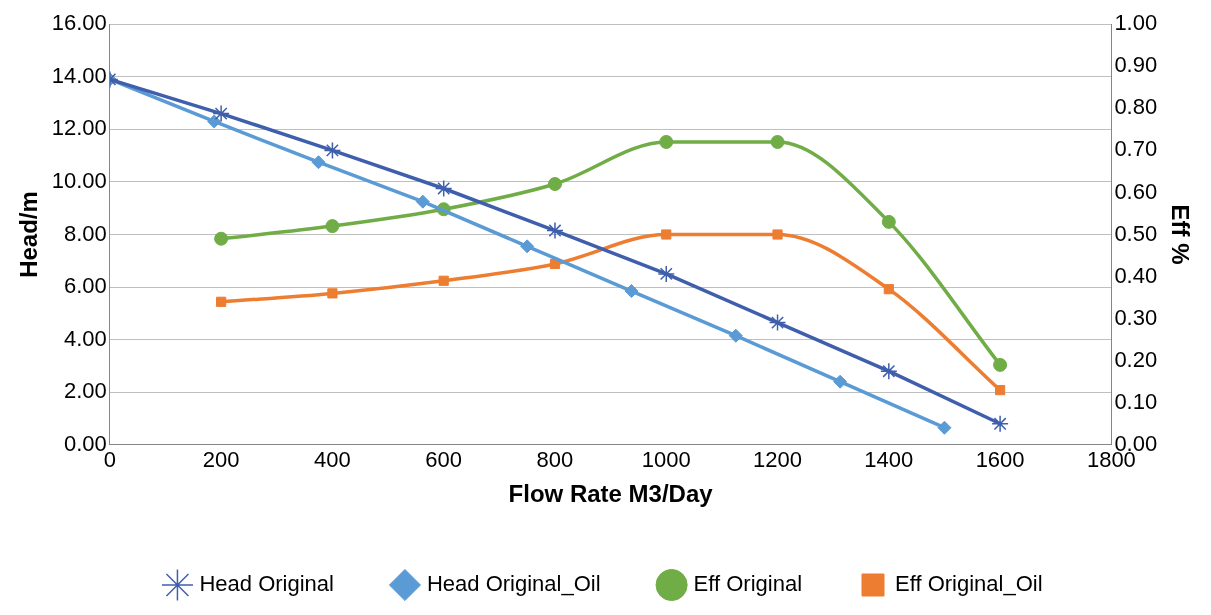 The width and height of the screenshot is (1211, 615). I want to click on legend-label: Eff Original, so click(748, 584).